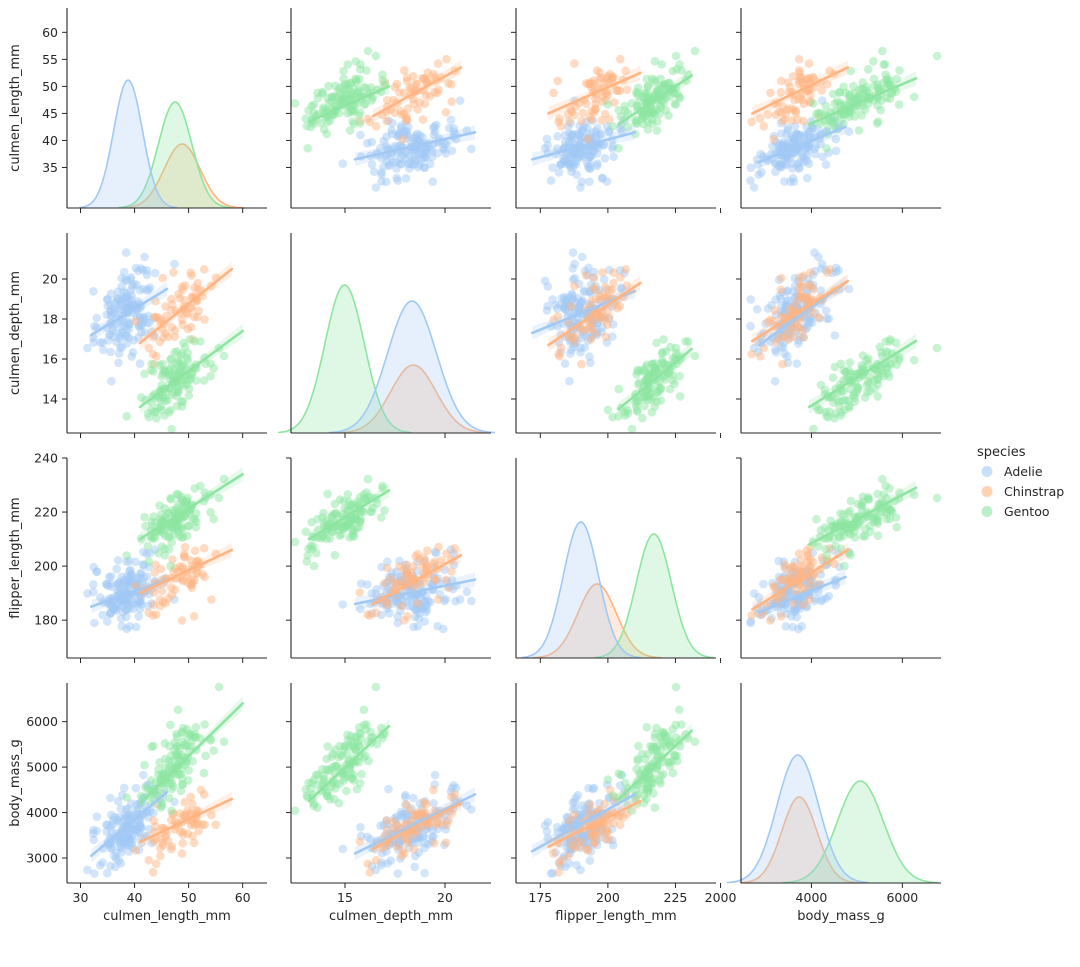 This screenshot has height=967, width=1080. What do you see at coordinates (608, 897) in the screenshot?
I see `x-tick-label: 200` at bounding box center [608, 897].